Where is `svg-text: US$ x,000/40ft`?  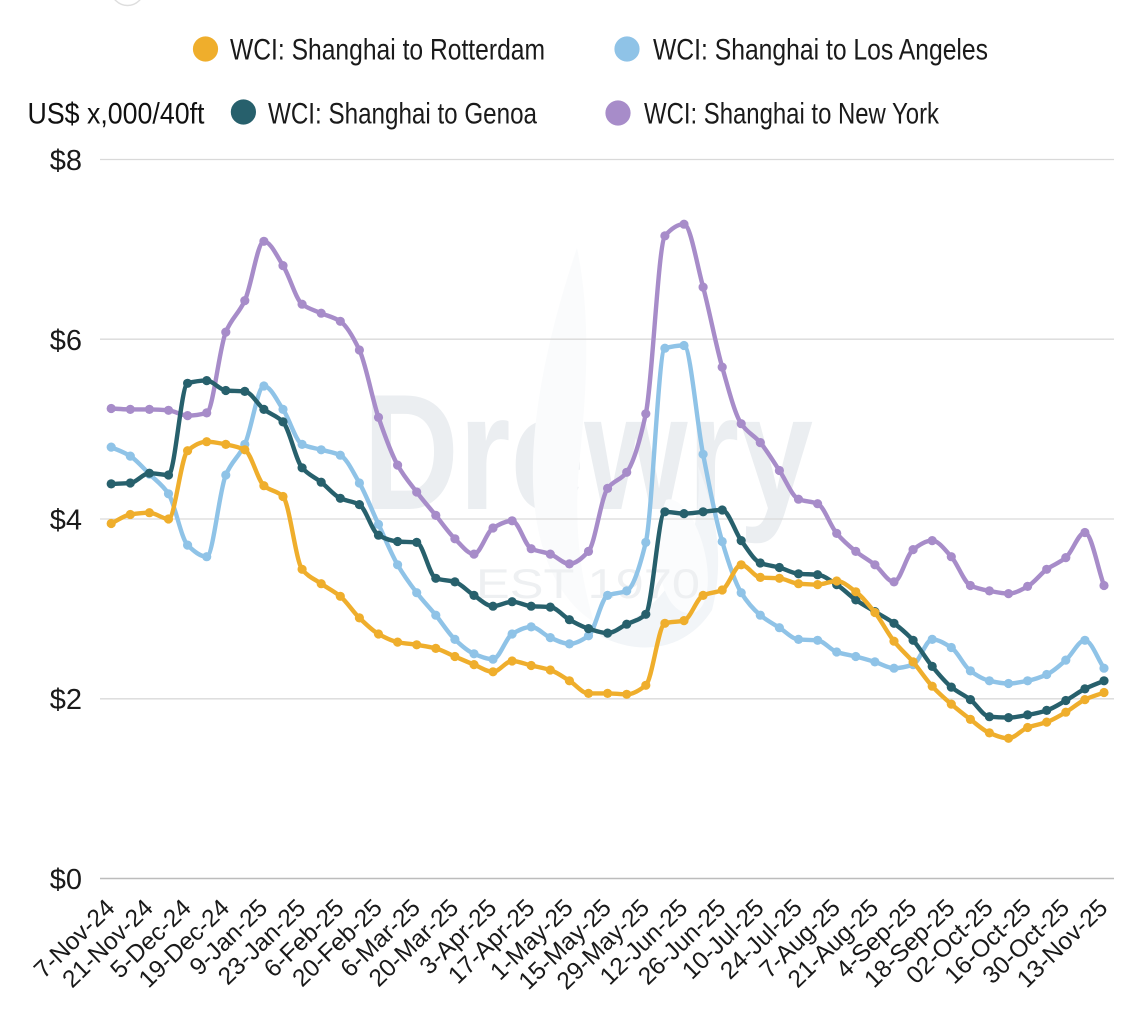
svg-text: US$ x,000/40ft is located at coordinates (117, 114).